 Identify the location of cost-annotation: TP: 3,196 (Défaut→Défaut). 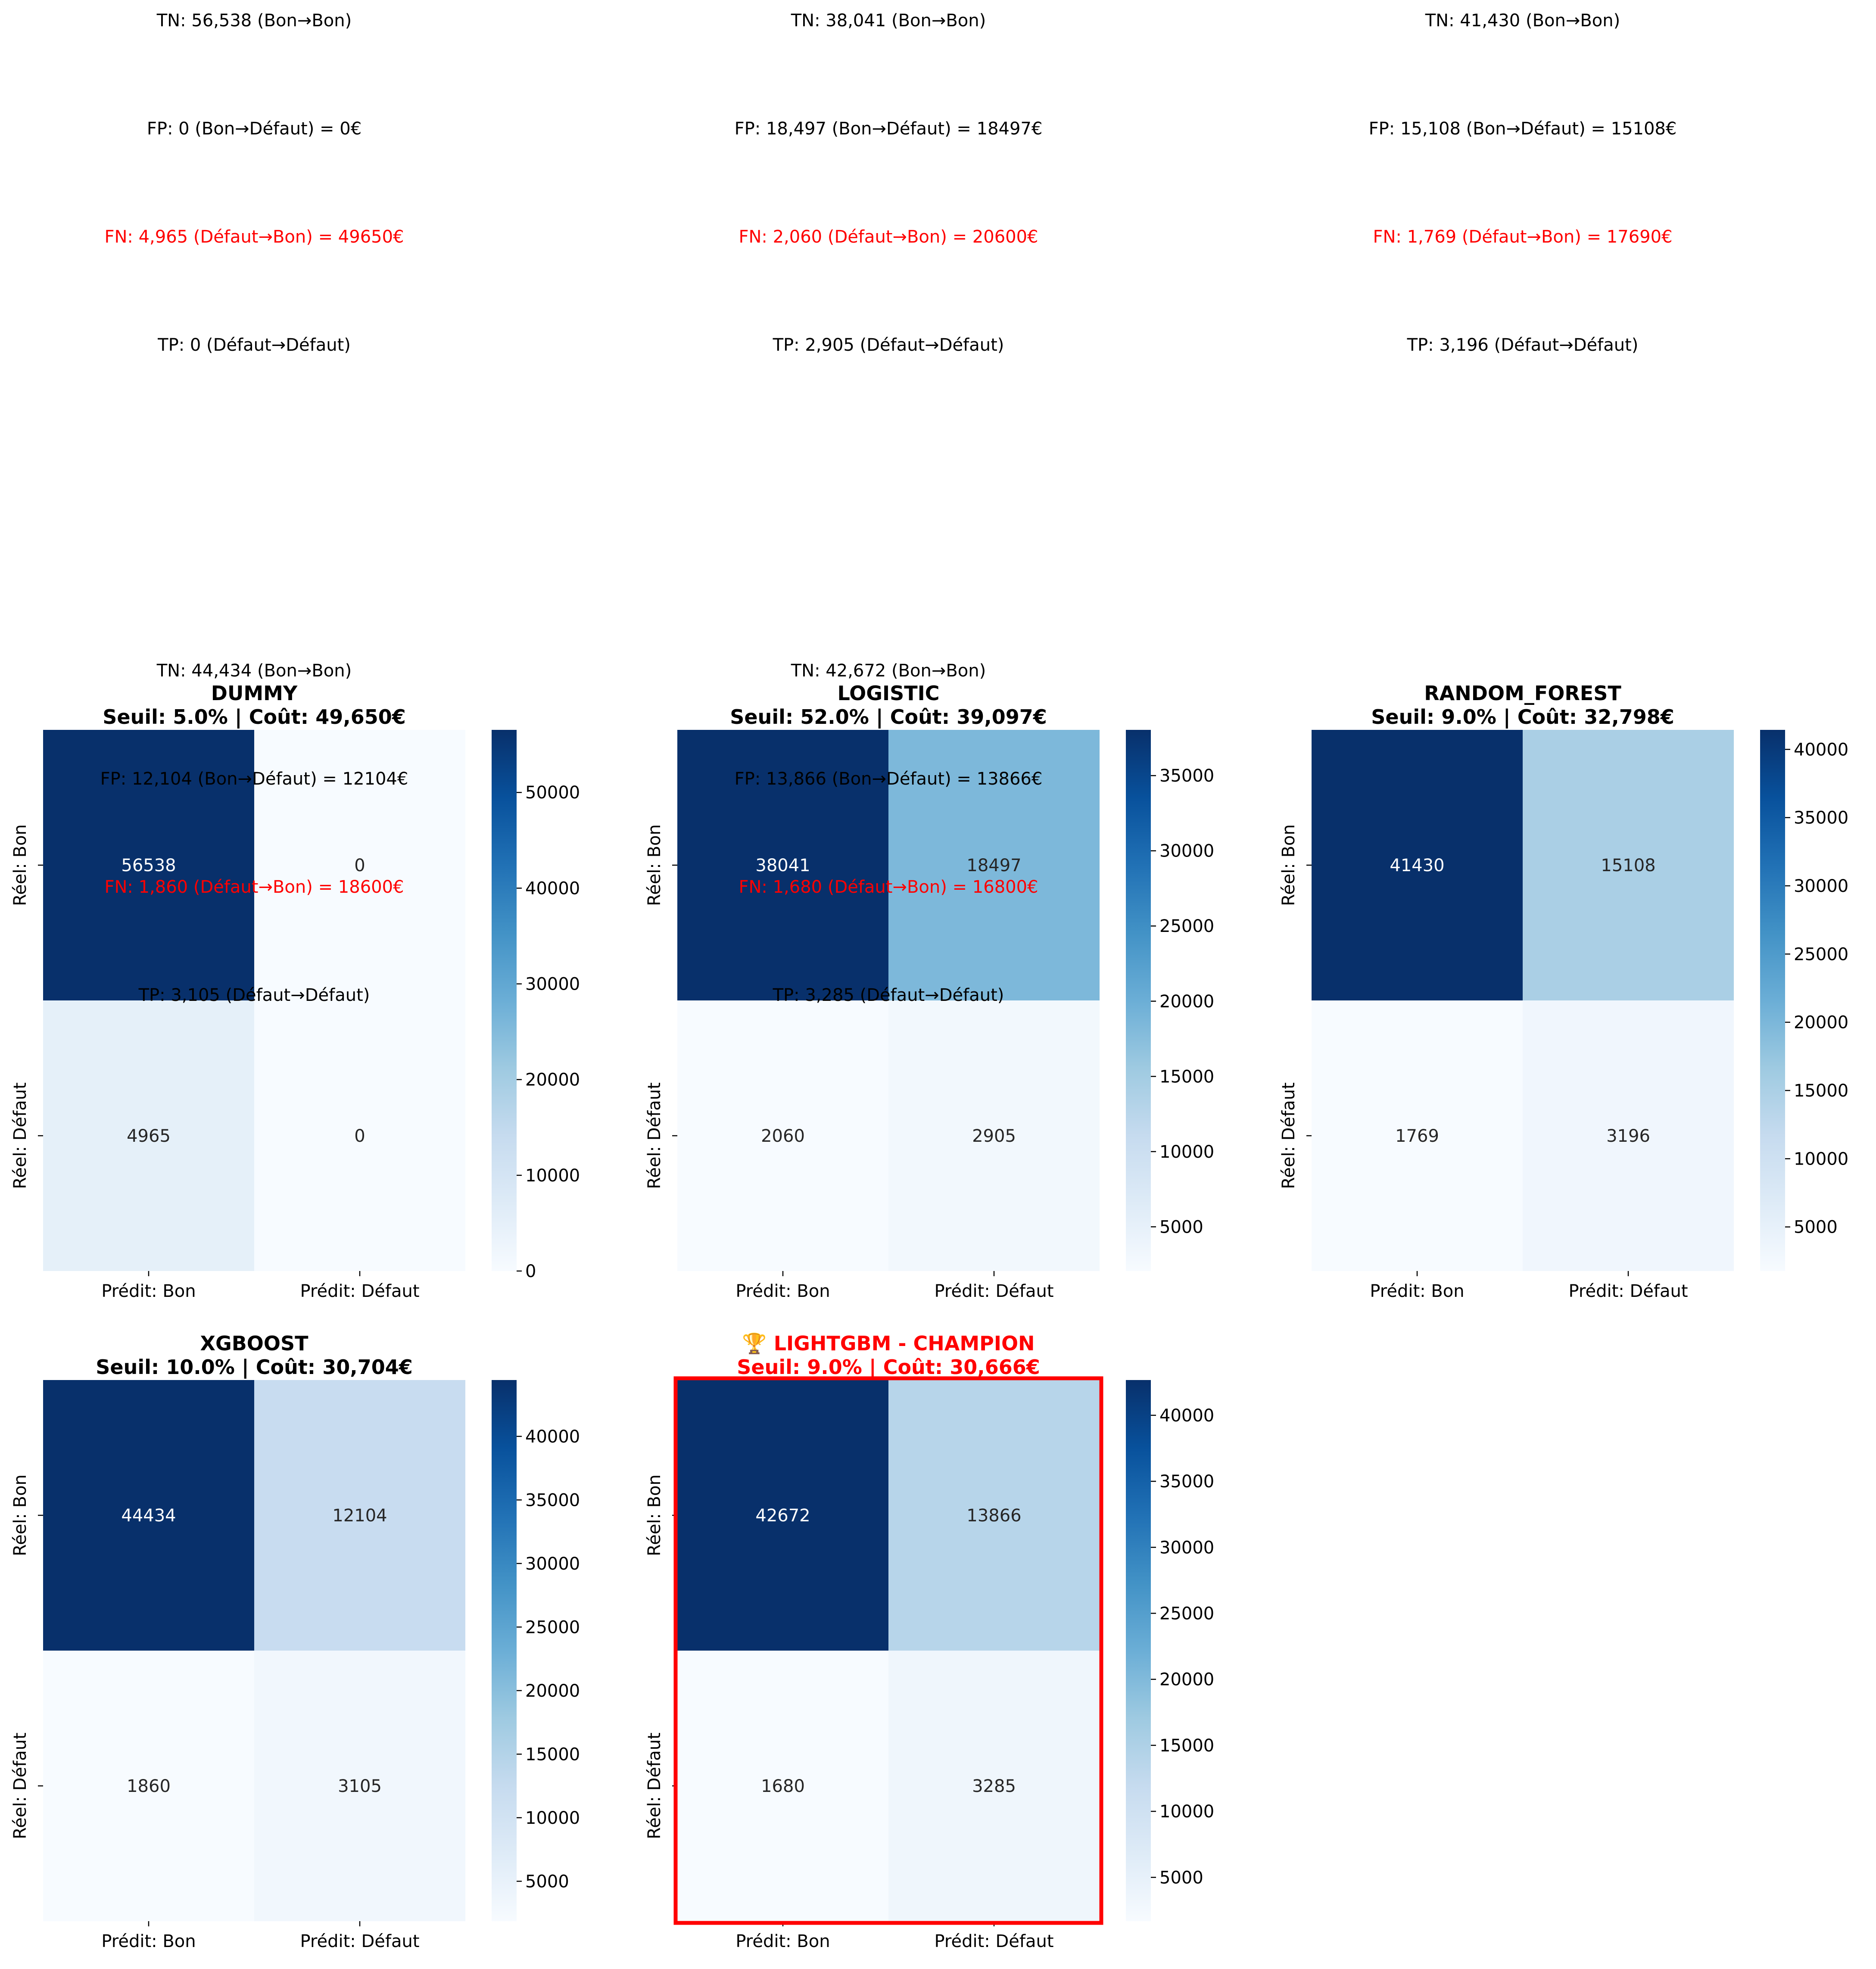
(1523, 345).